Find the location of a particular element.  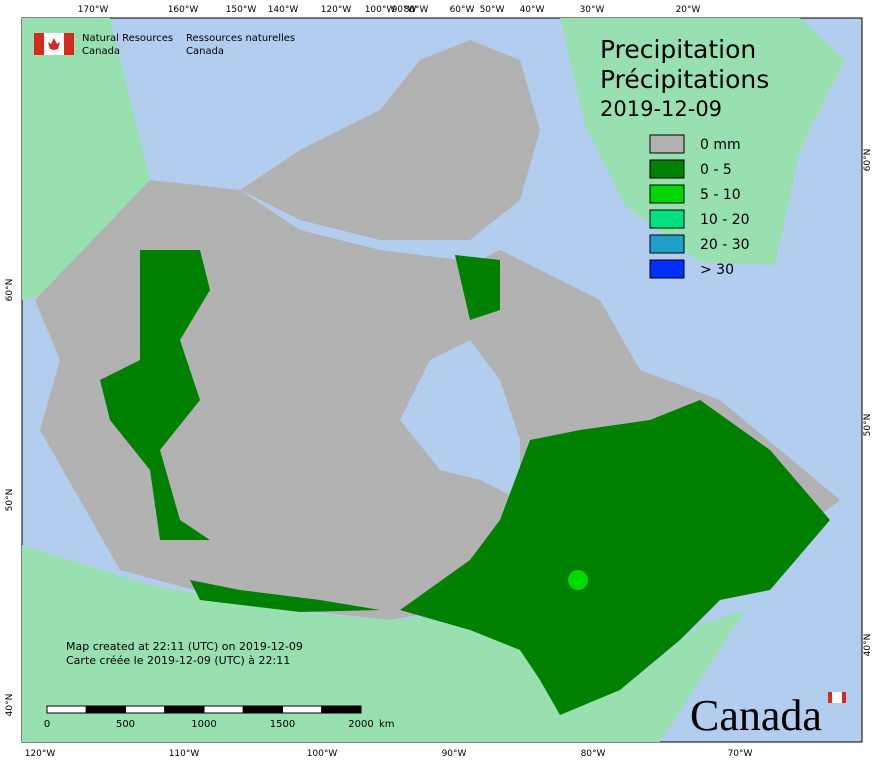

lon-label-top: 60°W is located at coordinates (462, 10).